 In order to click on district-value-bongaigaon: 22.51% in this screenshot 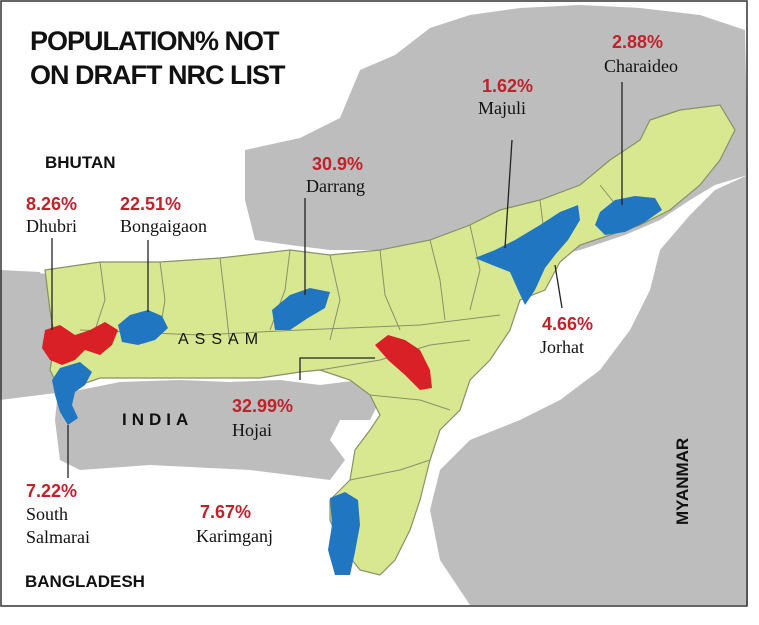, I will do `click(150, 204)`.